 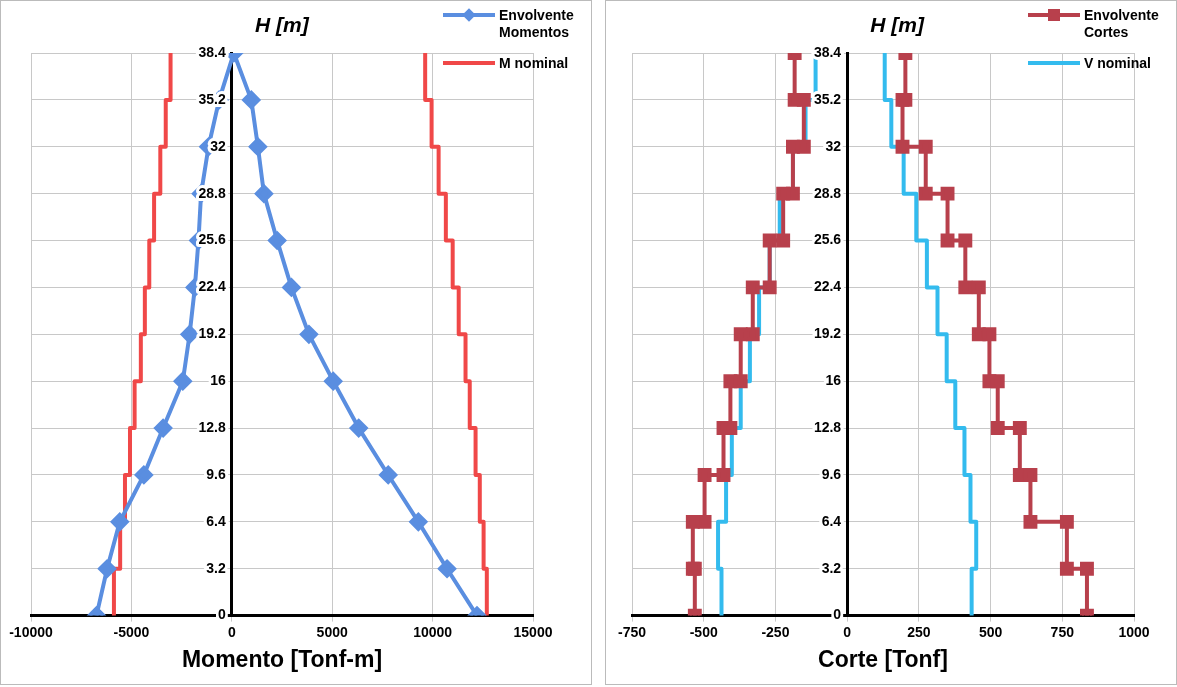 I want to click on x-tick-label: 750, so click(x=1062, y=631).